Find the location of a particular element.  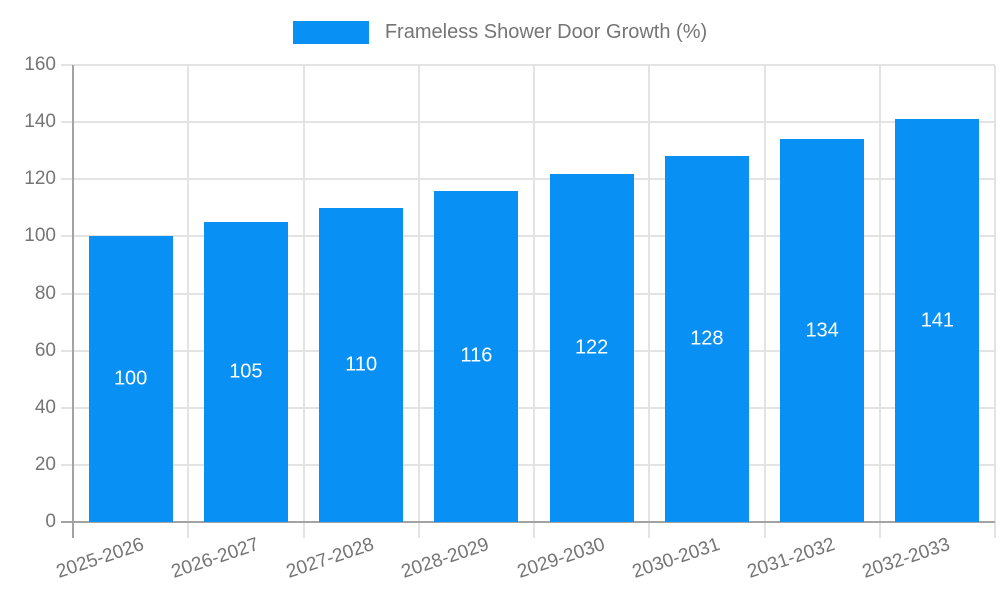

legend-swatch is located at coordinates (330, 32).